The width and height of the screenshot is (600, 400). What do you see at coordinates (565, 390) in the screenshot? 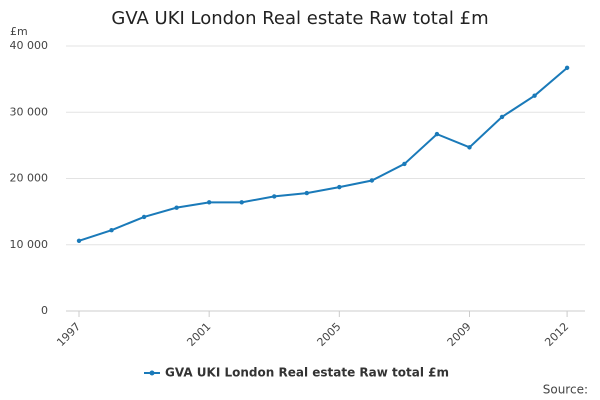
I see `source: Source:` at bounding box center [565, 390].